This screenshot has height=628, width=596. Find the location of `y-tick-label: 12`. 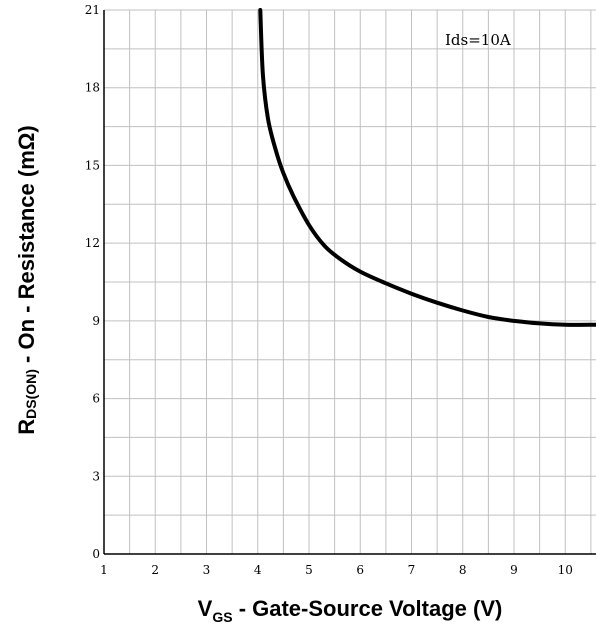

y-tick-label: 12 is located at coordinates (92, 243).